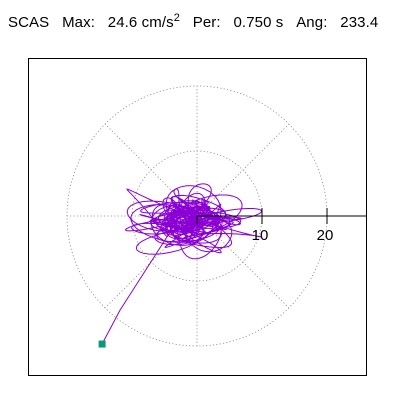  What do you see at coordinates (102, 344) in the screenshot?
I see `trace-endpoint-marker` at bounding box center [102, 344].